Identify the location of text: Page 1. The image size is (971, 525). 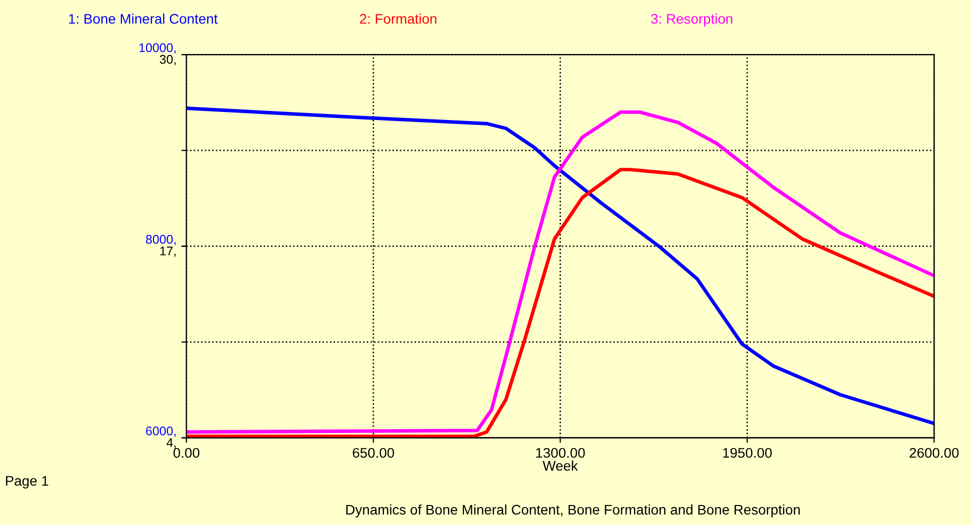
(27, 482).